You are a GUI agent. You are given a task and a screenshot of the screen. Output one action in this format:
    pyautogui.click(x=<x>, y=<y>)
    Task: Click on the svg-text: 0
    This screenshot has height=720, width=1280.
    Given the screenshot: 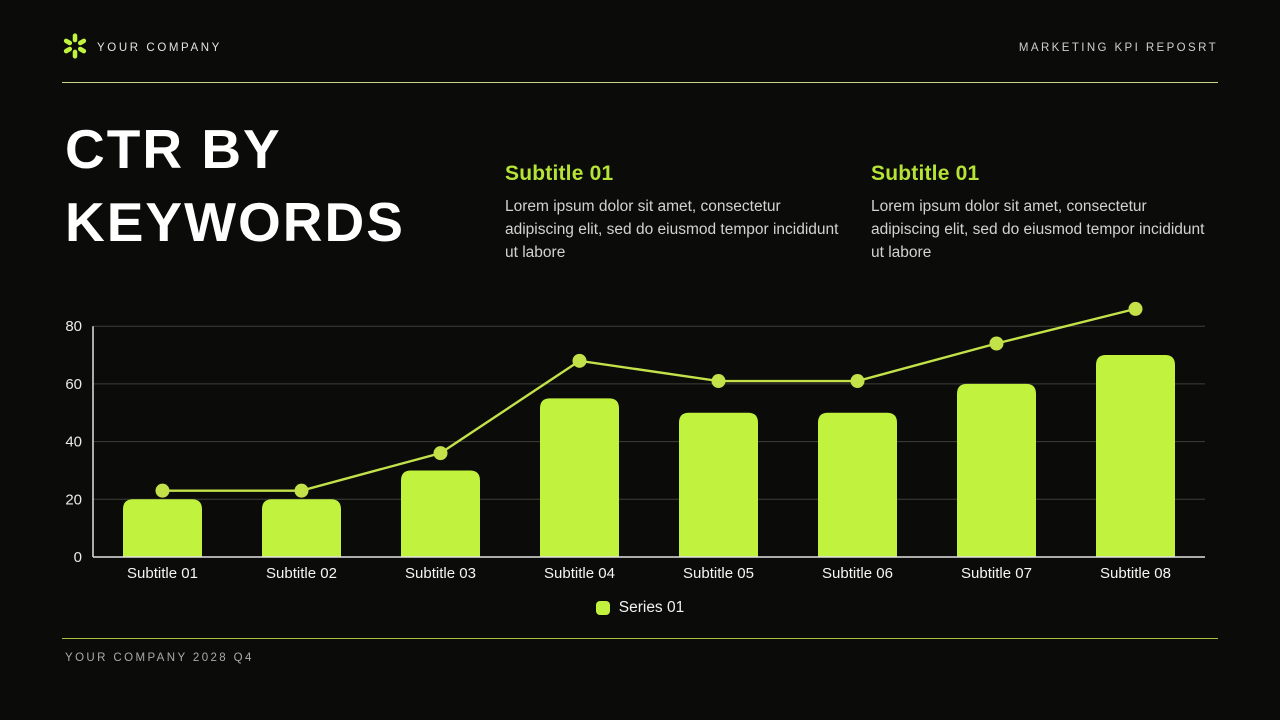 What is the action you would take?
    pyautogui.click(x=78, y=557)
    